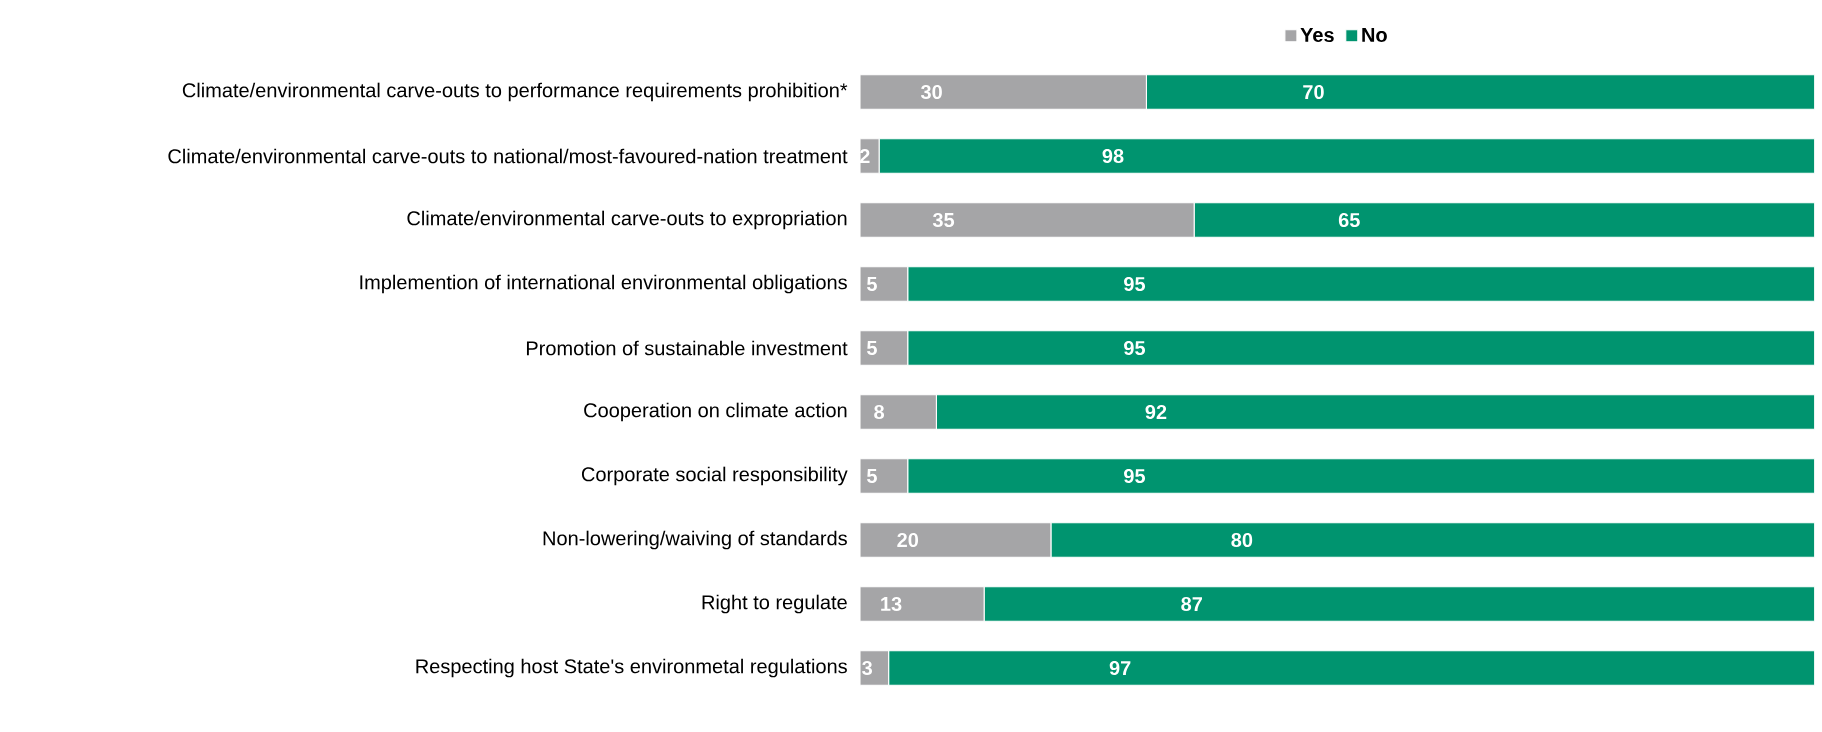  Describe the element at coordinates (714, 476) in the screenshot. I see `y-tick-label: Corporate social responsibility` at that location.